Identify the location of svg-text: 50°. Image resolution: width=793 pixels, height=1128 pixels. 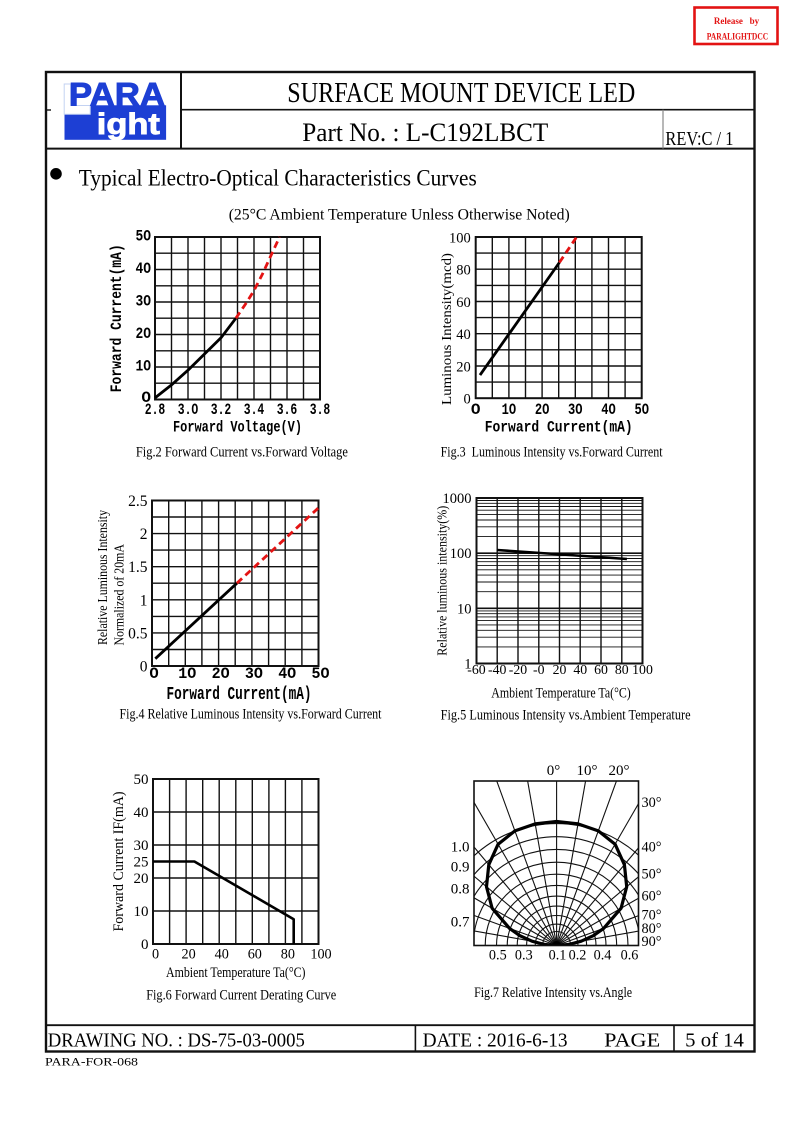
(652, 875).